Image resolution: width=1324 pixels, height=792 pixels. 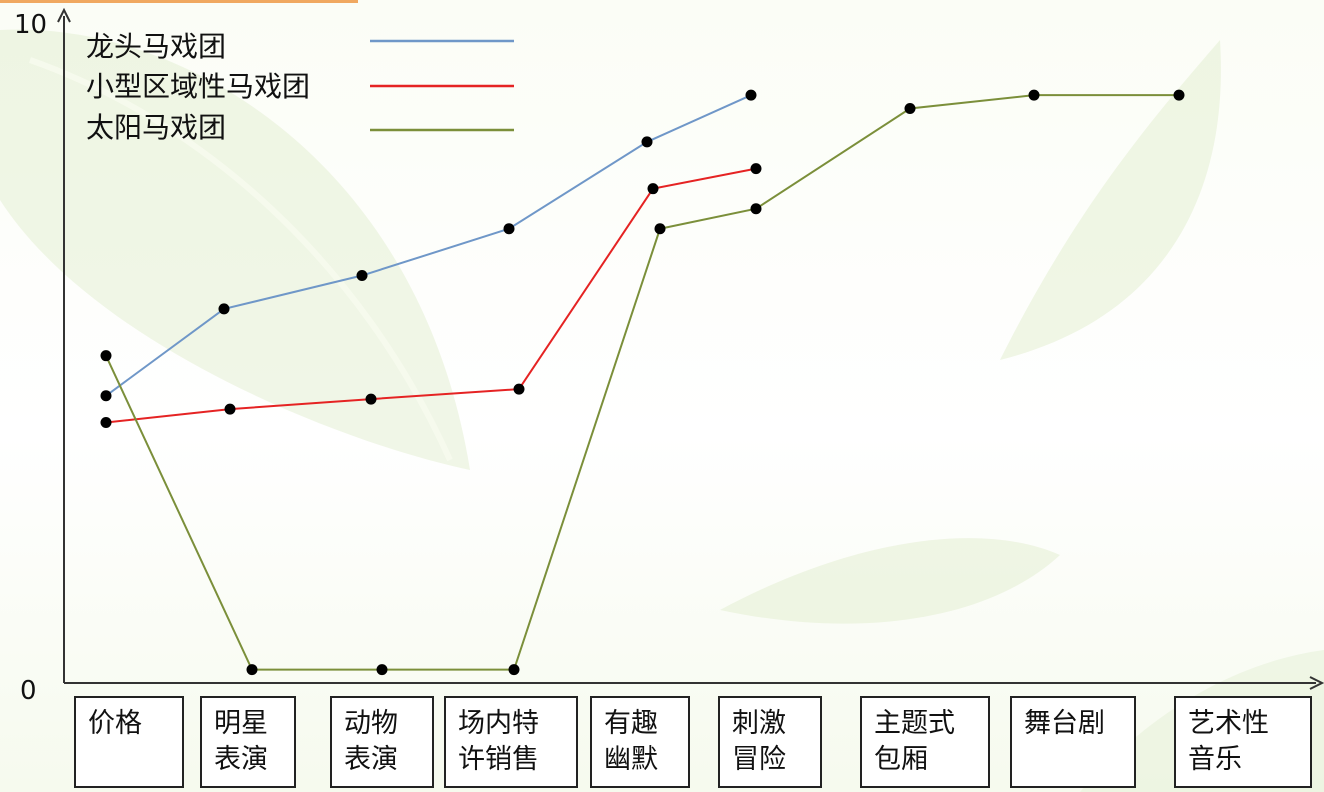 I want to click on legend-label-series-1: 龙头马戏团, so click(x=156, y=46).